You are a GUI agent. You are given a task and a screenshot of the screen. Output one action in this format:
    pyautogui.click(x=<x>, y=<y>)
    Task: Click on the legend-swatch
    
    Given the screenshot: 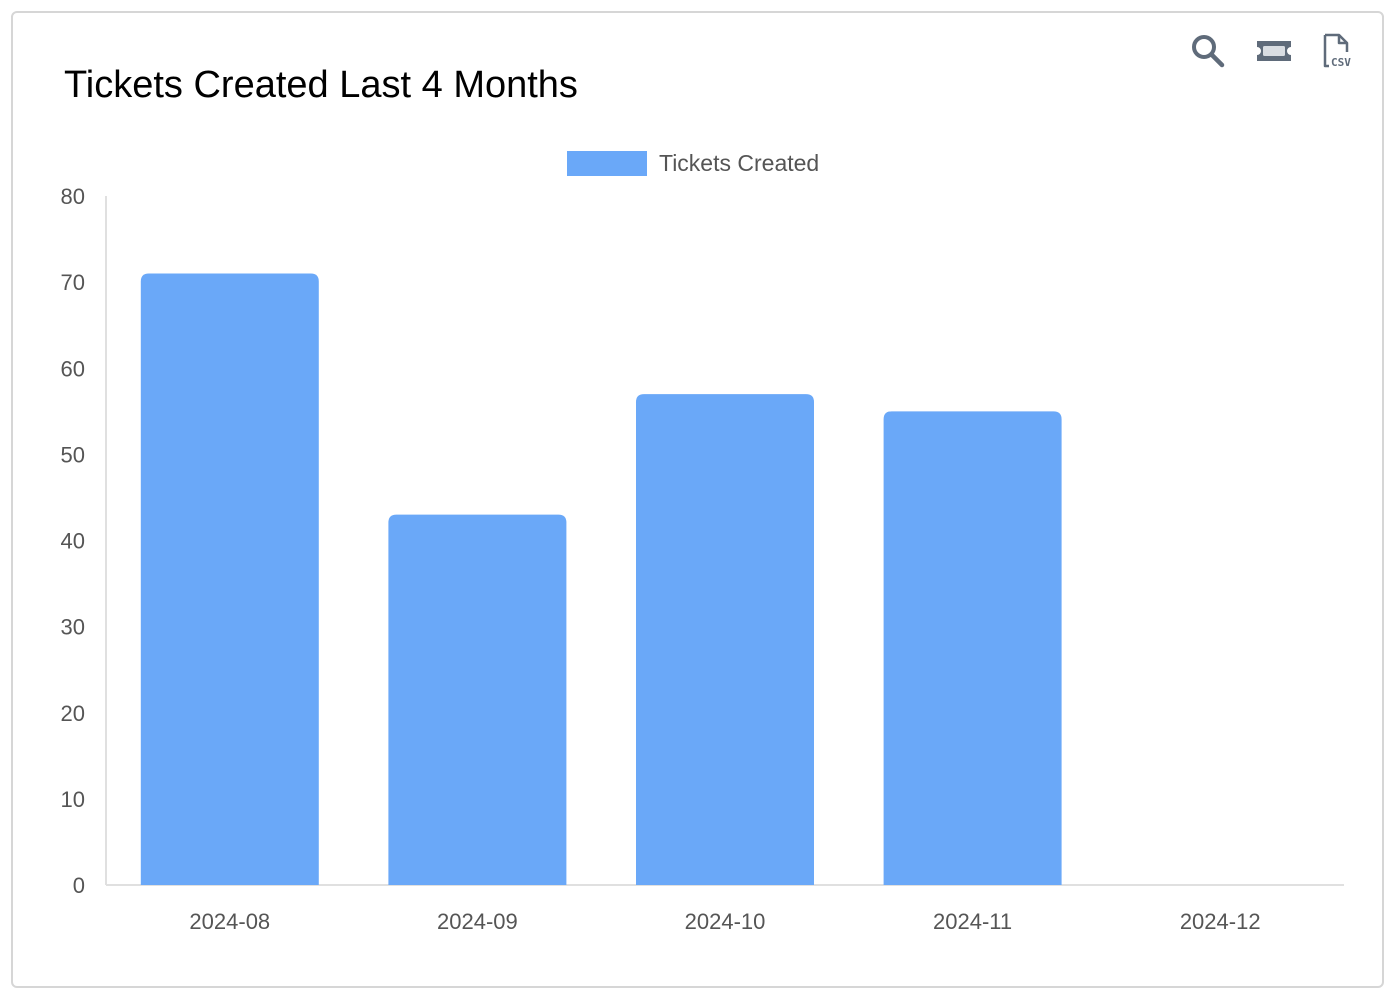 What is the action you would take?
    pyautogui.click(x=607, y=163)
    